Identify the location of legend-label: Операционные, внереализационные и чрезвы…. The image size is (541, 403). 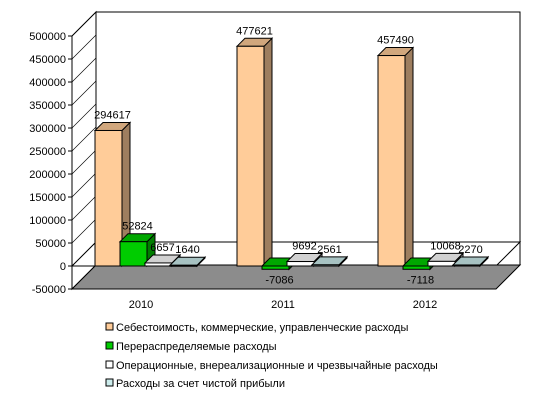
(277, 366).